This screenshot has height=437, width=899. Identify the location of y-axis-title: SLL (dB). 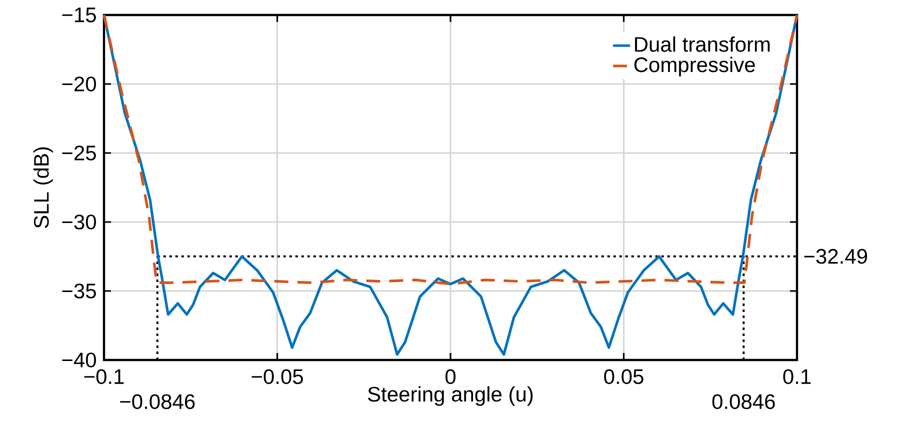
(43, 187).